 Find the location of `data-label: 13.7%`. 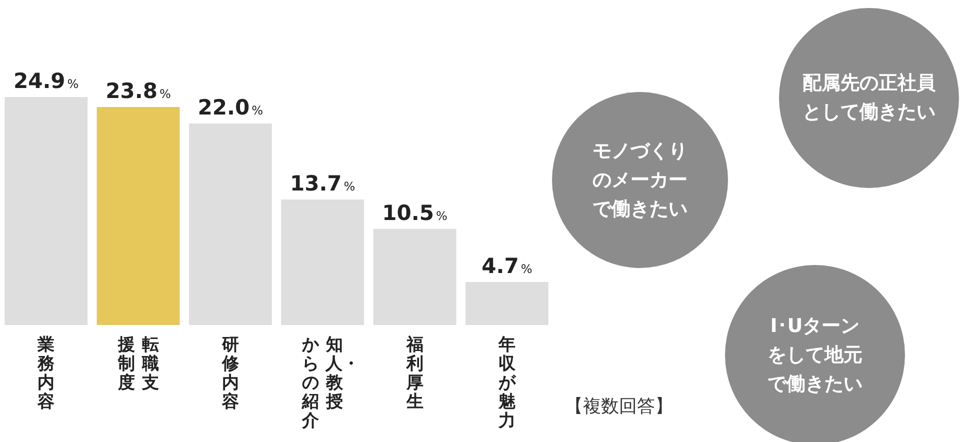

data-label: 13.7% is located at coordinates (323, 184).